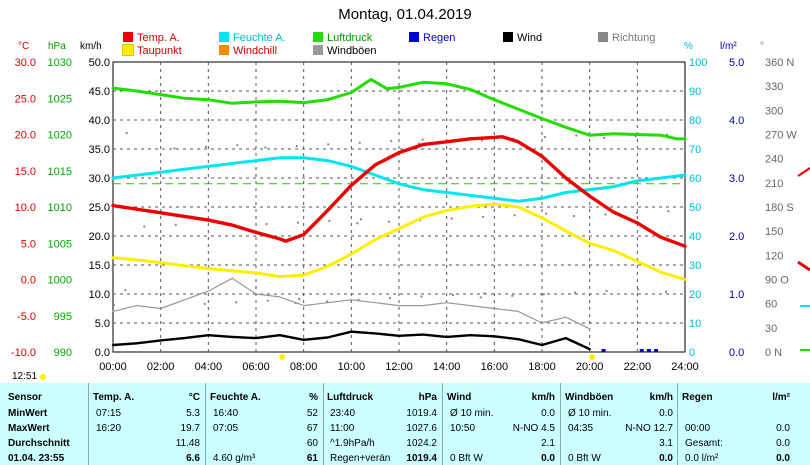  I want to click on press-tick-label: 990, so click(63, 353).